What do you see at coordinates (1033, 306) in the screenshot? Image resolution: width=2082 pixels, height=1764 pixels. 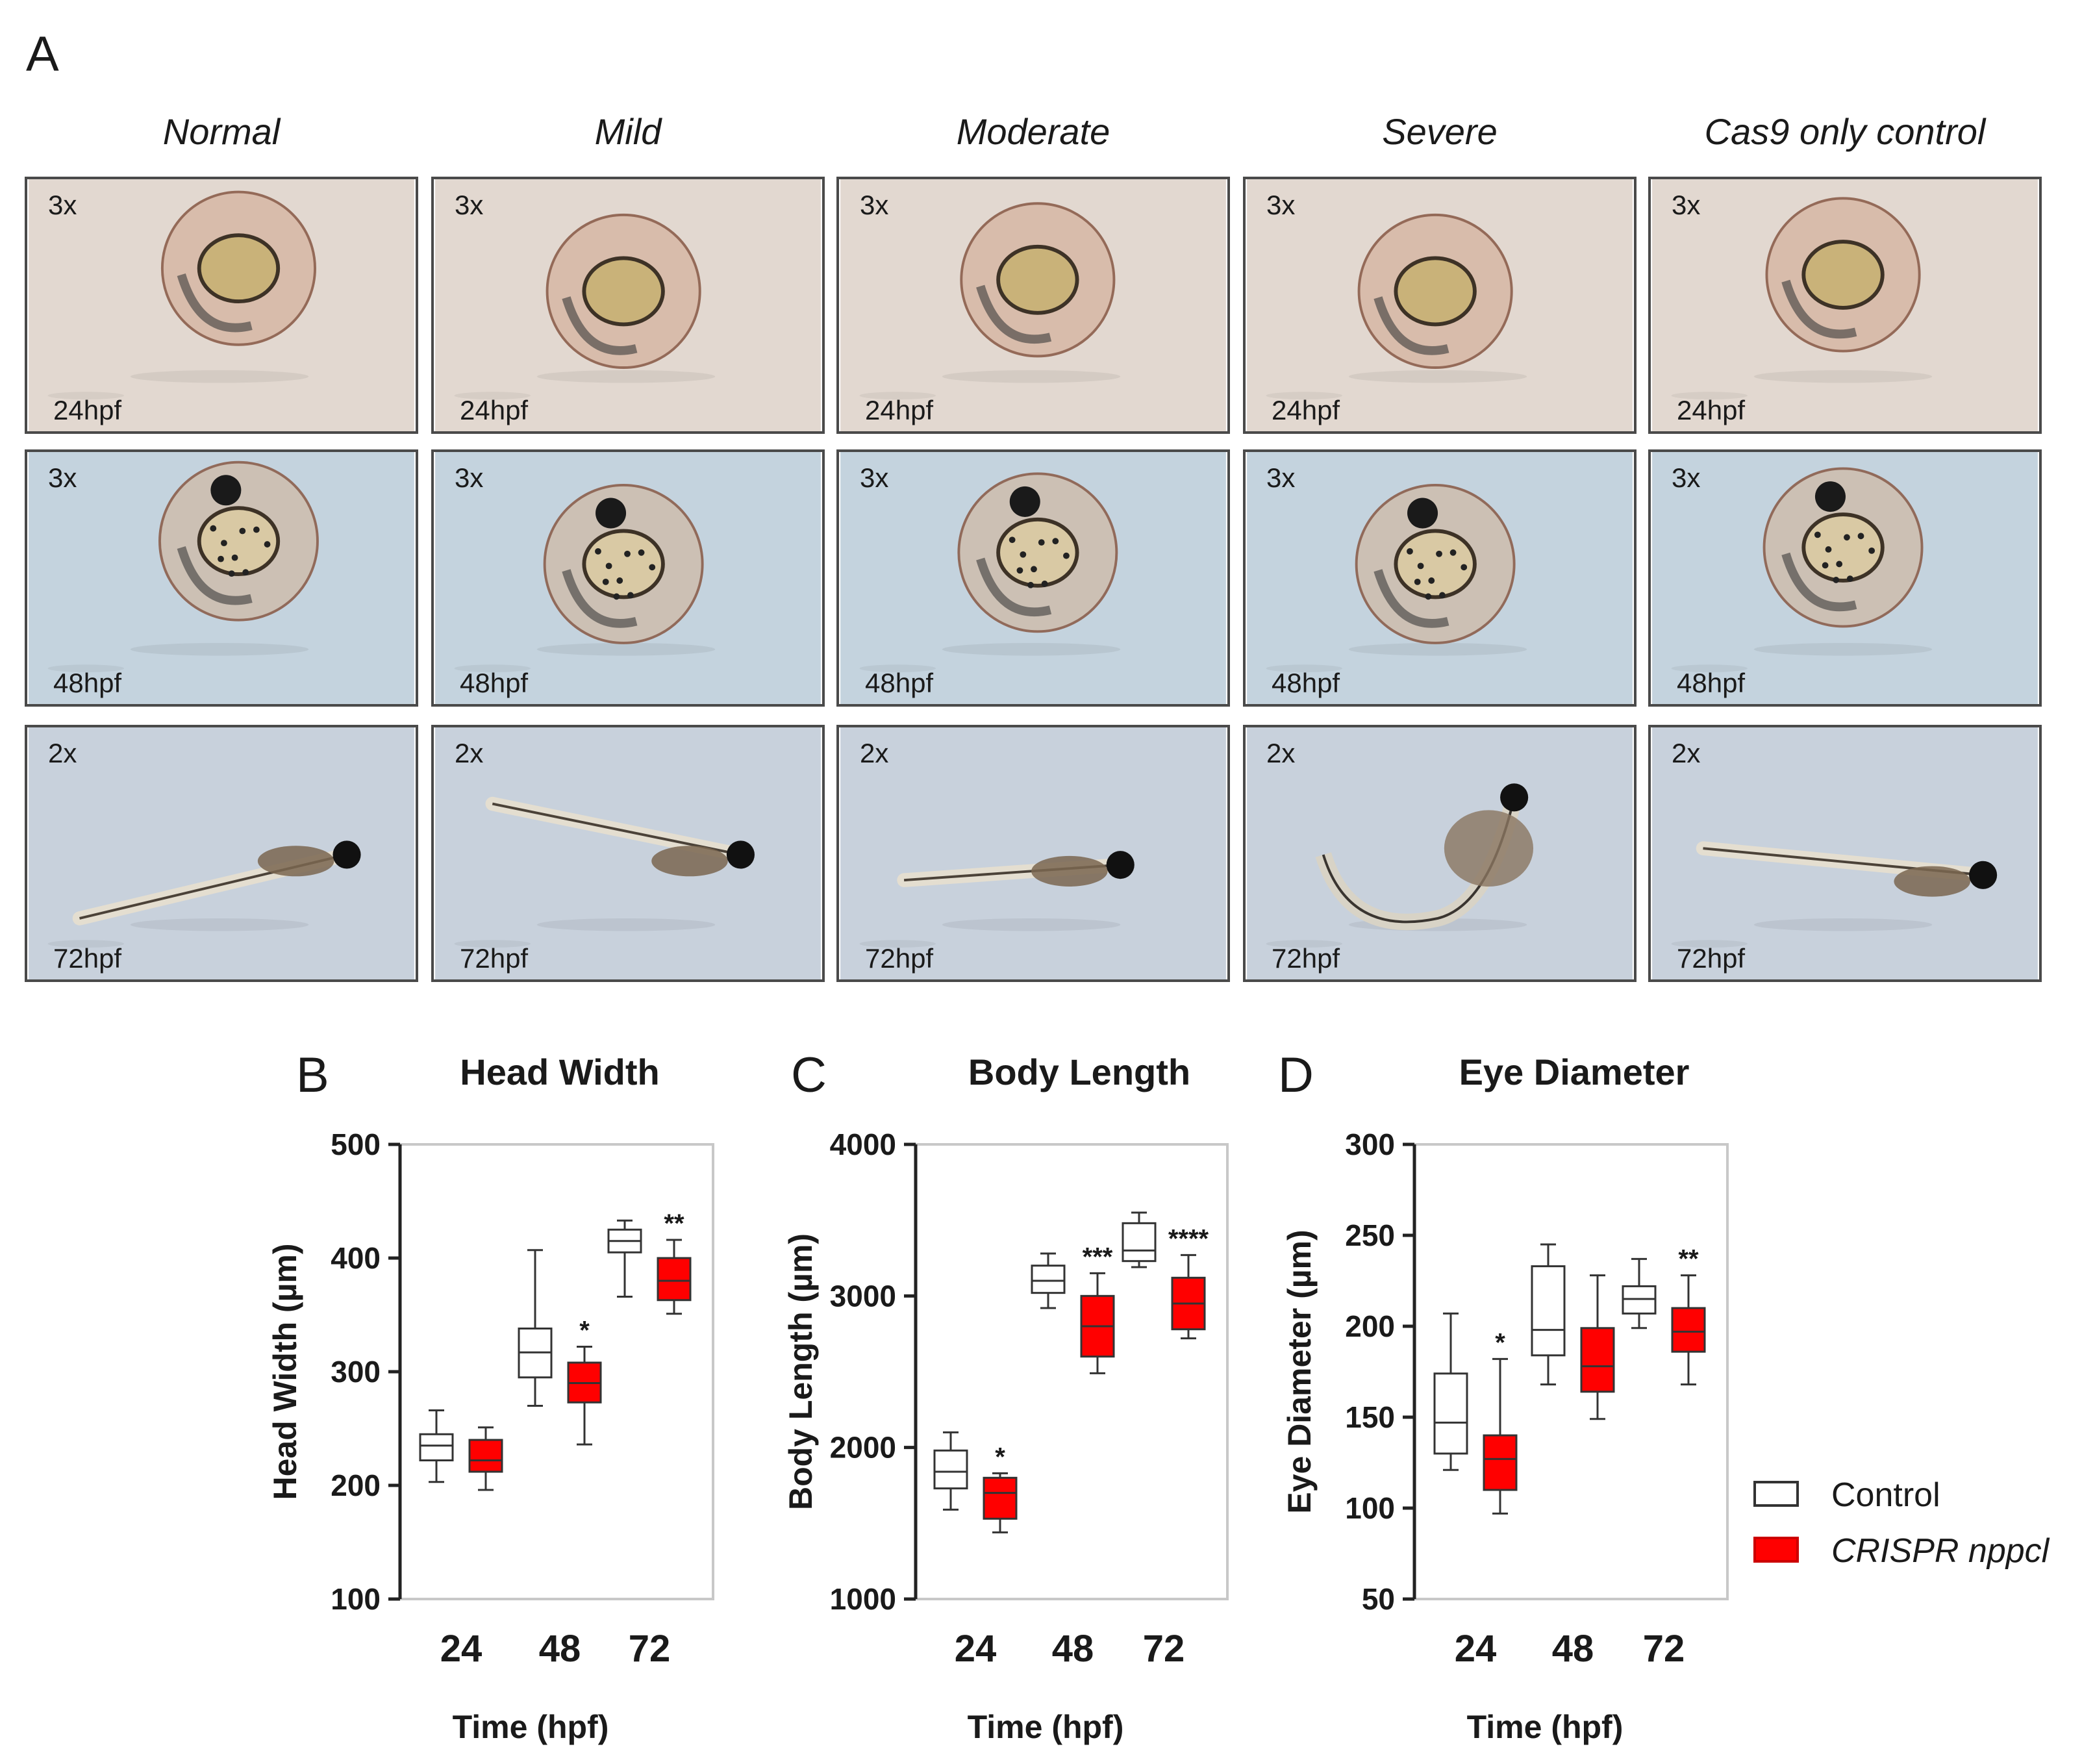 I see `embryo-image-moderate-24hpf: 3x 24hpf` at bounding box center [1033, 306].